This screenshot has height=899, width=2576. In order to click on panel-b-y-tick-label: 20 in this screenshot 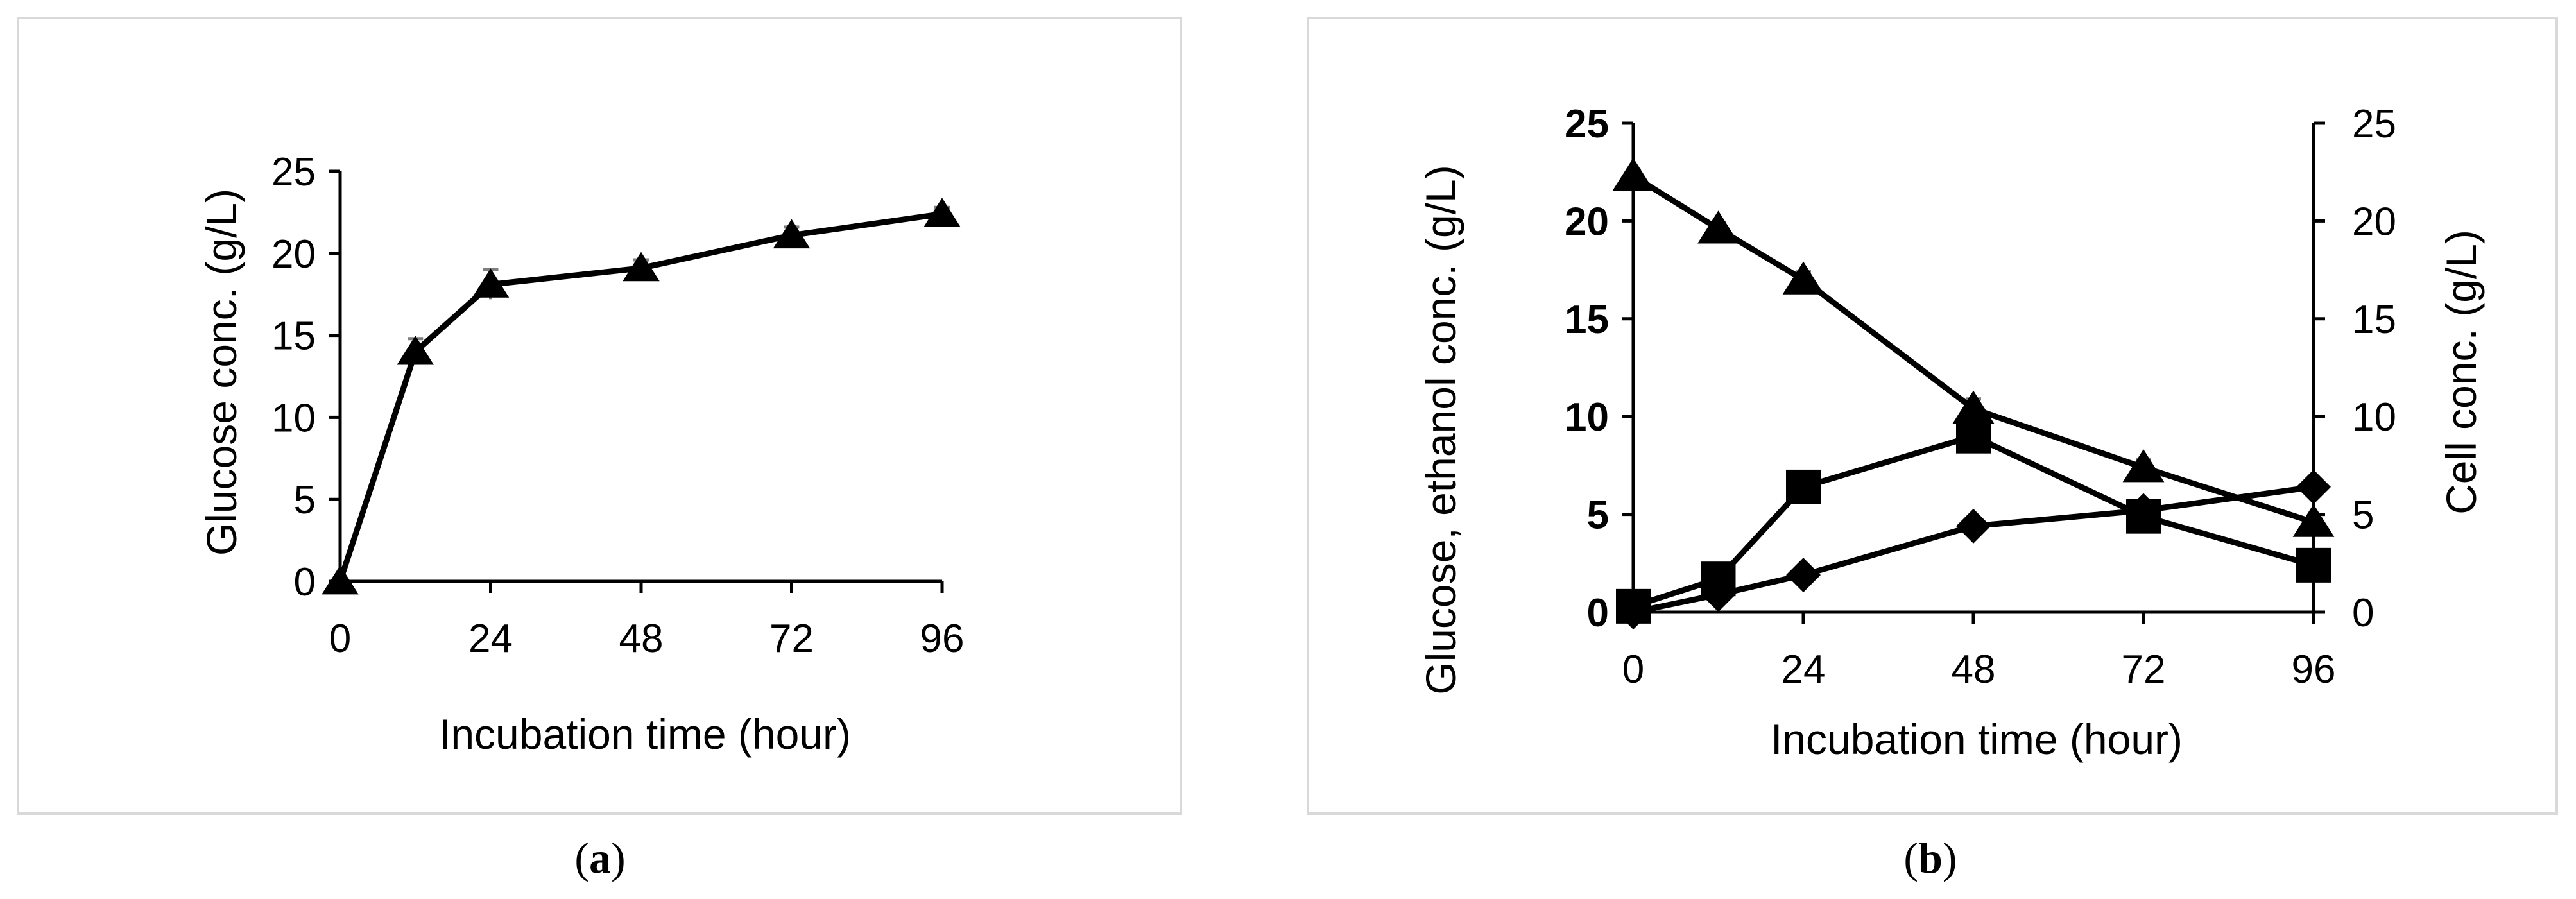, I will do `click(1587, 222)`.